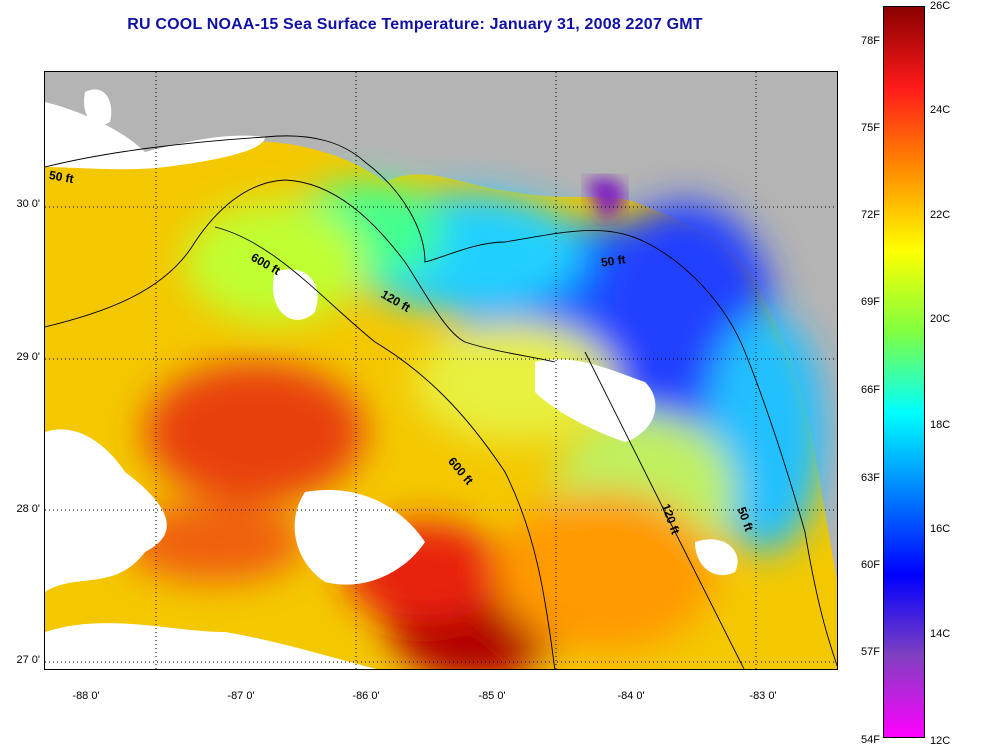 Image resolution: width=992 pixels, height=754 pixels. I want to click on colorbar-c-label: 24C, so click(940, 110).